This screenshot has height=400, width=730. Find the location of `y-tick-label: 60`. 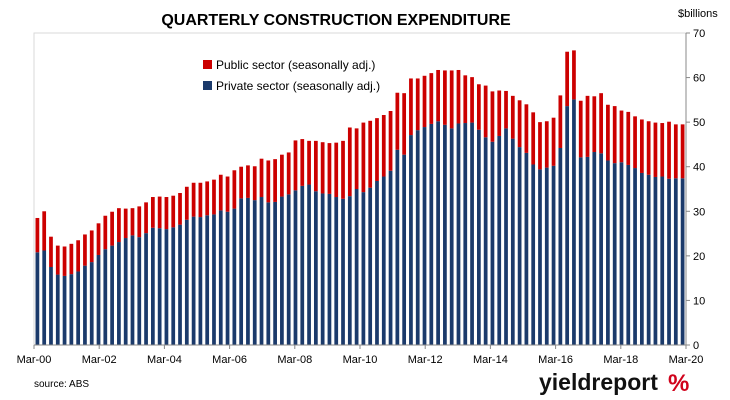

y-tick-label: 60 is located at coordinates (699, 79).